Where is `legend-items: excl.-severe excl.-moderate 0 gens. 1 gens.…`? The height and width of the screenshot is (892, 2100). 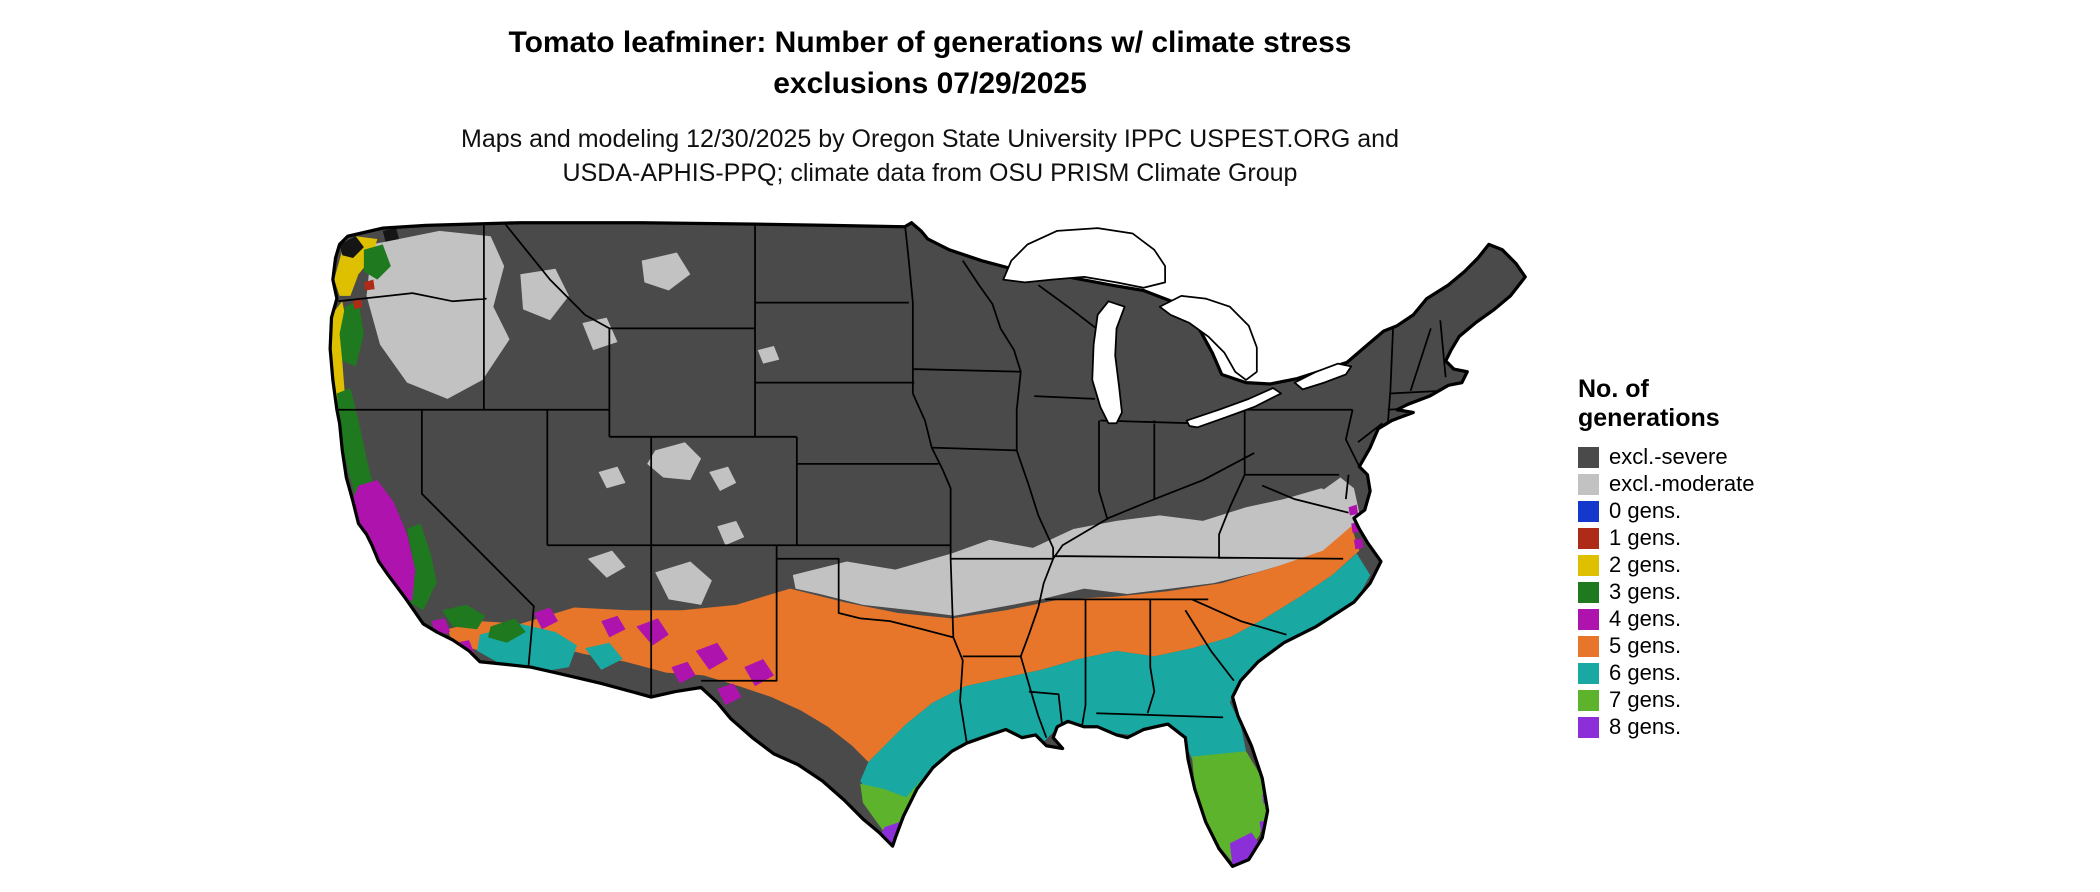
legend-items: excl.-severe excl.-moderate 0 gens. 1 gens.… is located at coordinates (1728, 592).